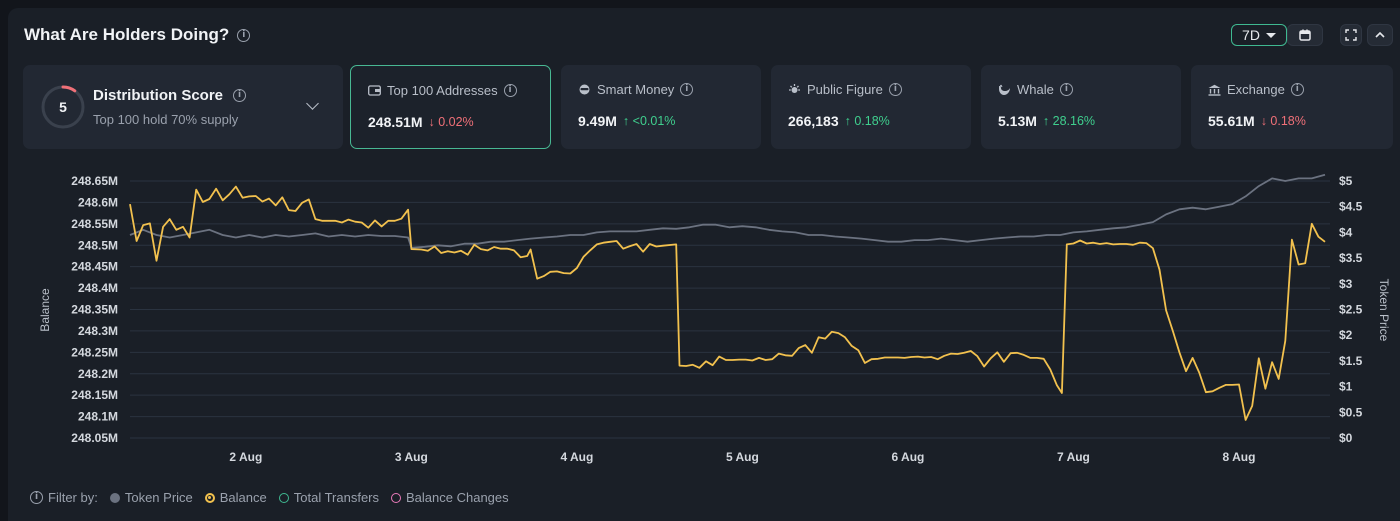 The height and width of the screenshot is (521, 1400). I want to click on card-label: Exchange i, so click(1256, 89).